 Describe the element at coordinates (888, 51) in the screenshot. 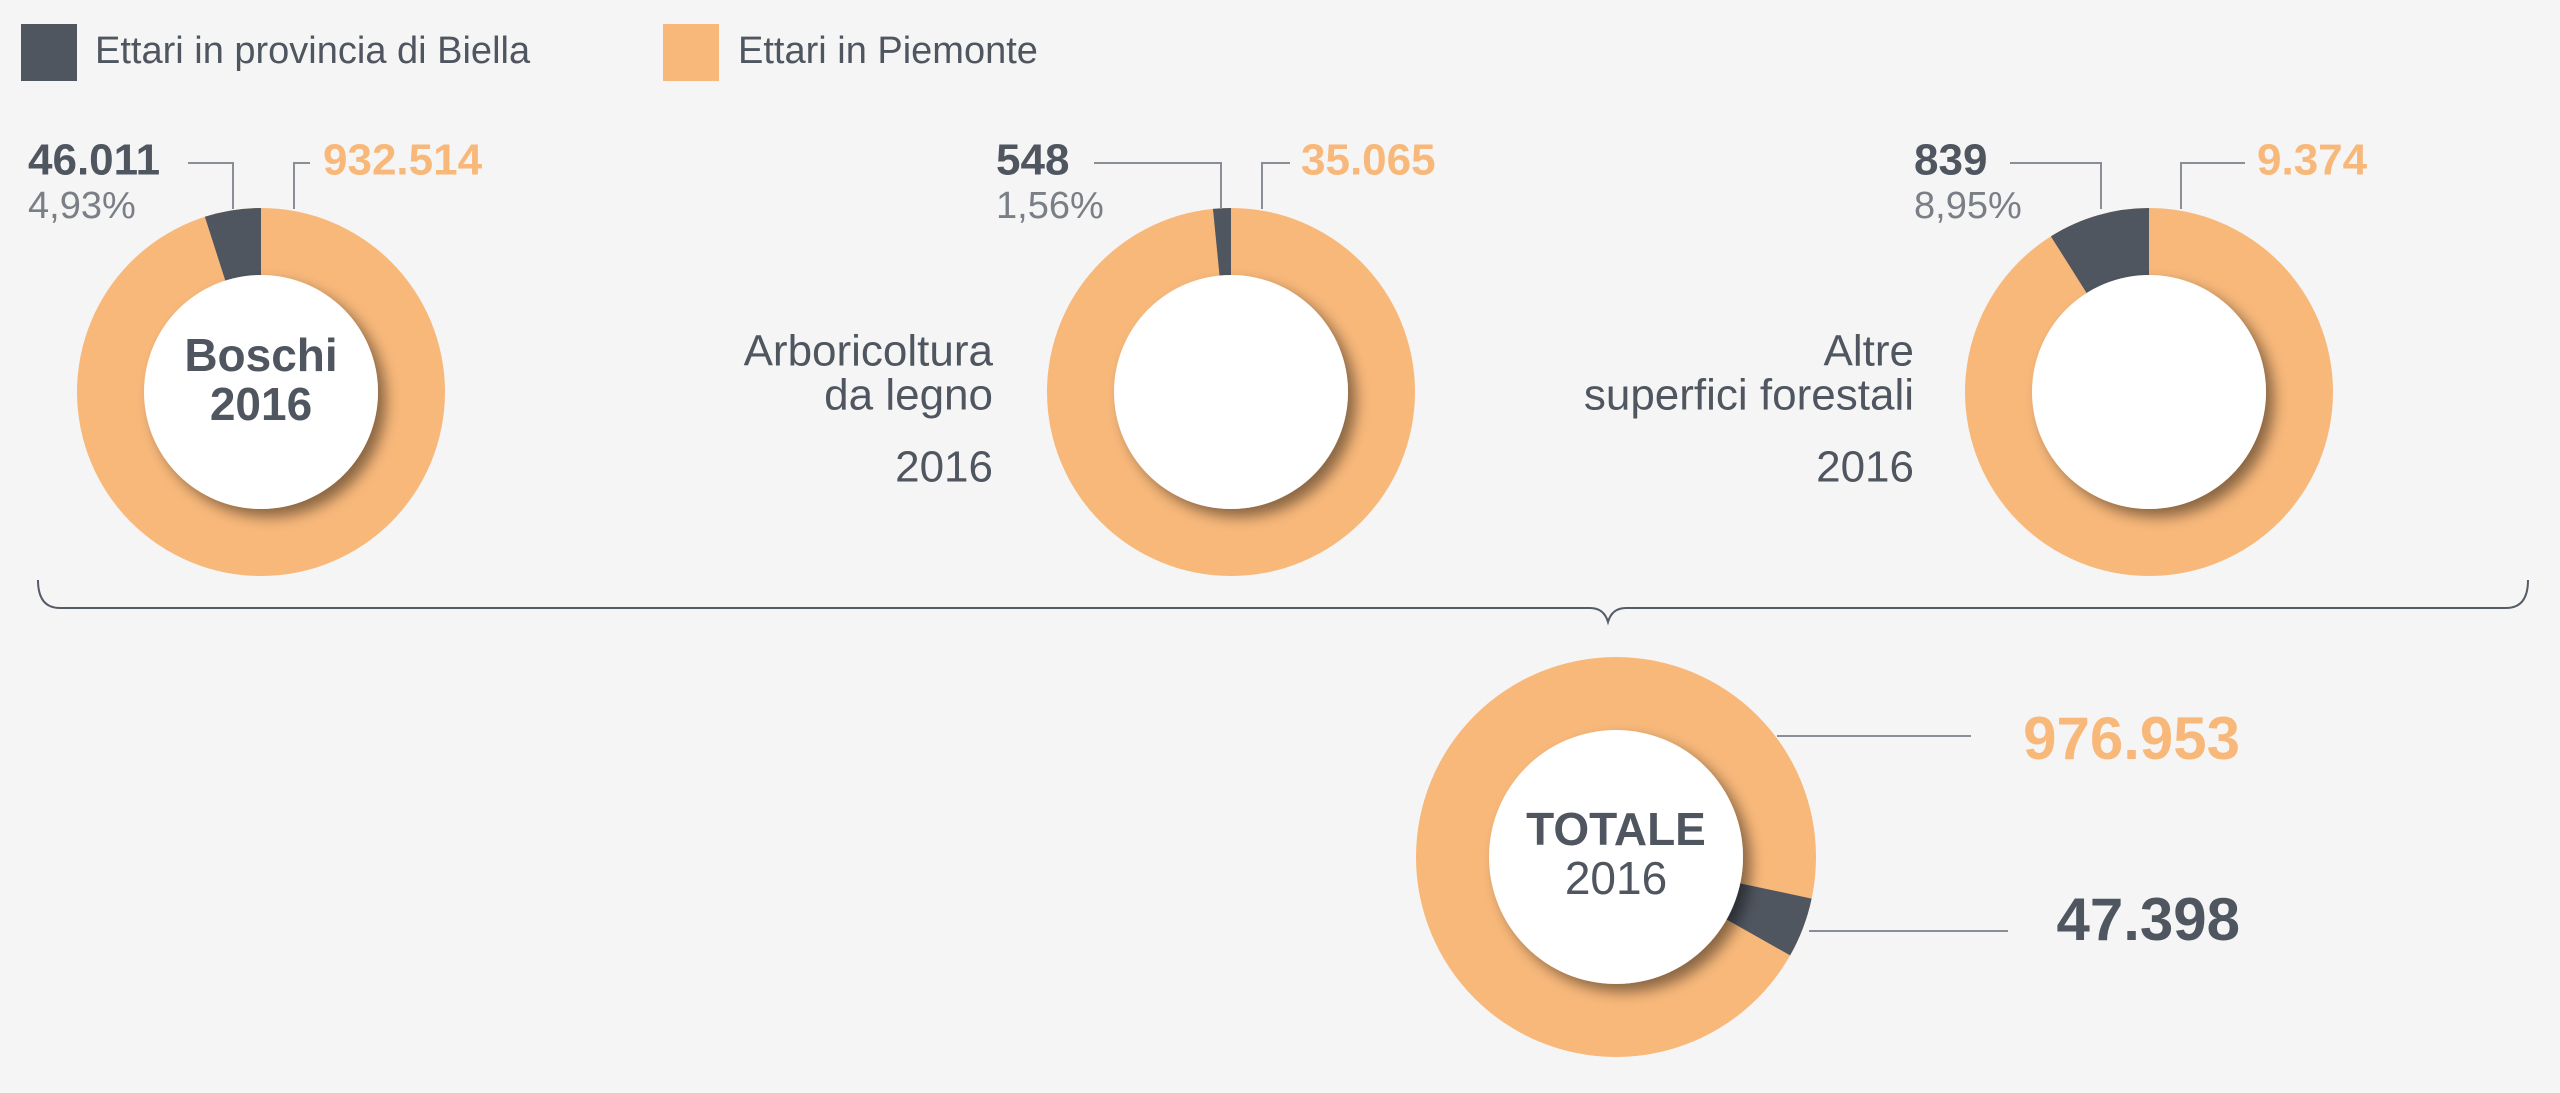

I see `legend-label: Ettari in Piemonte` at that location.